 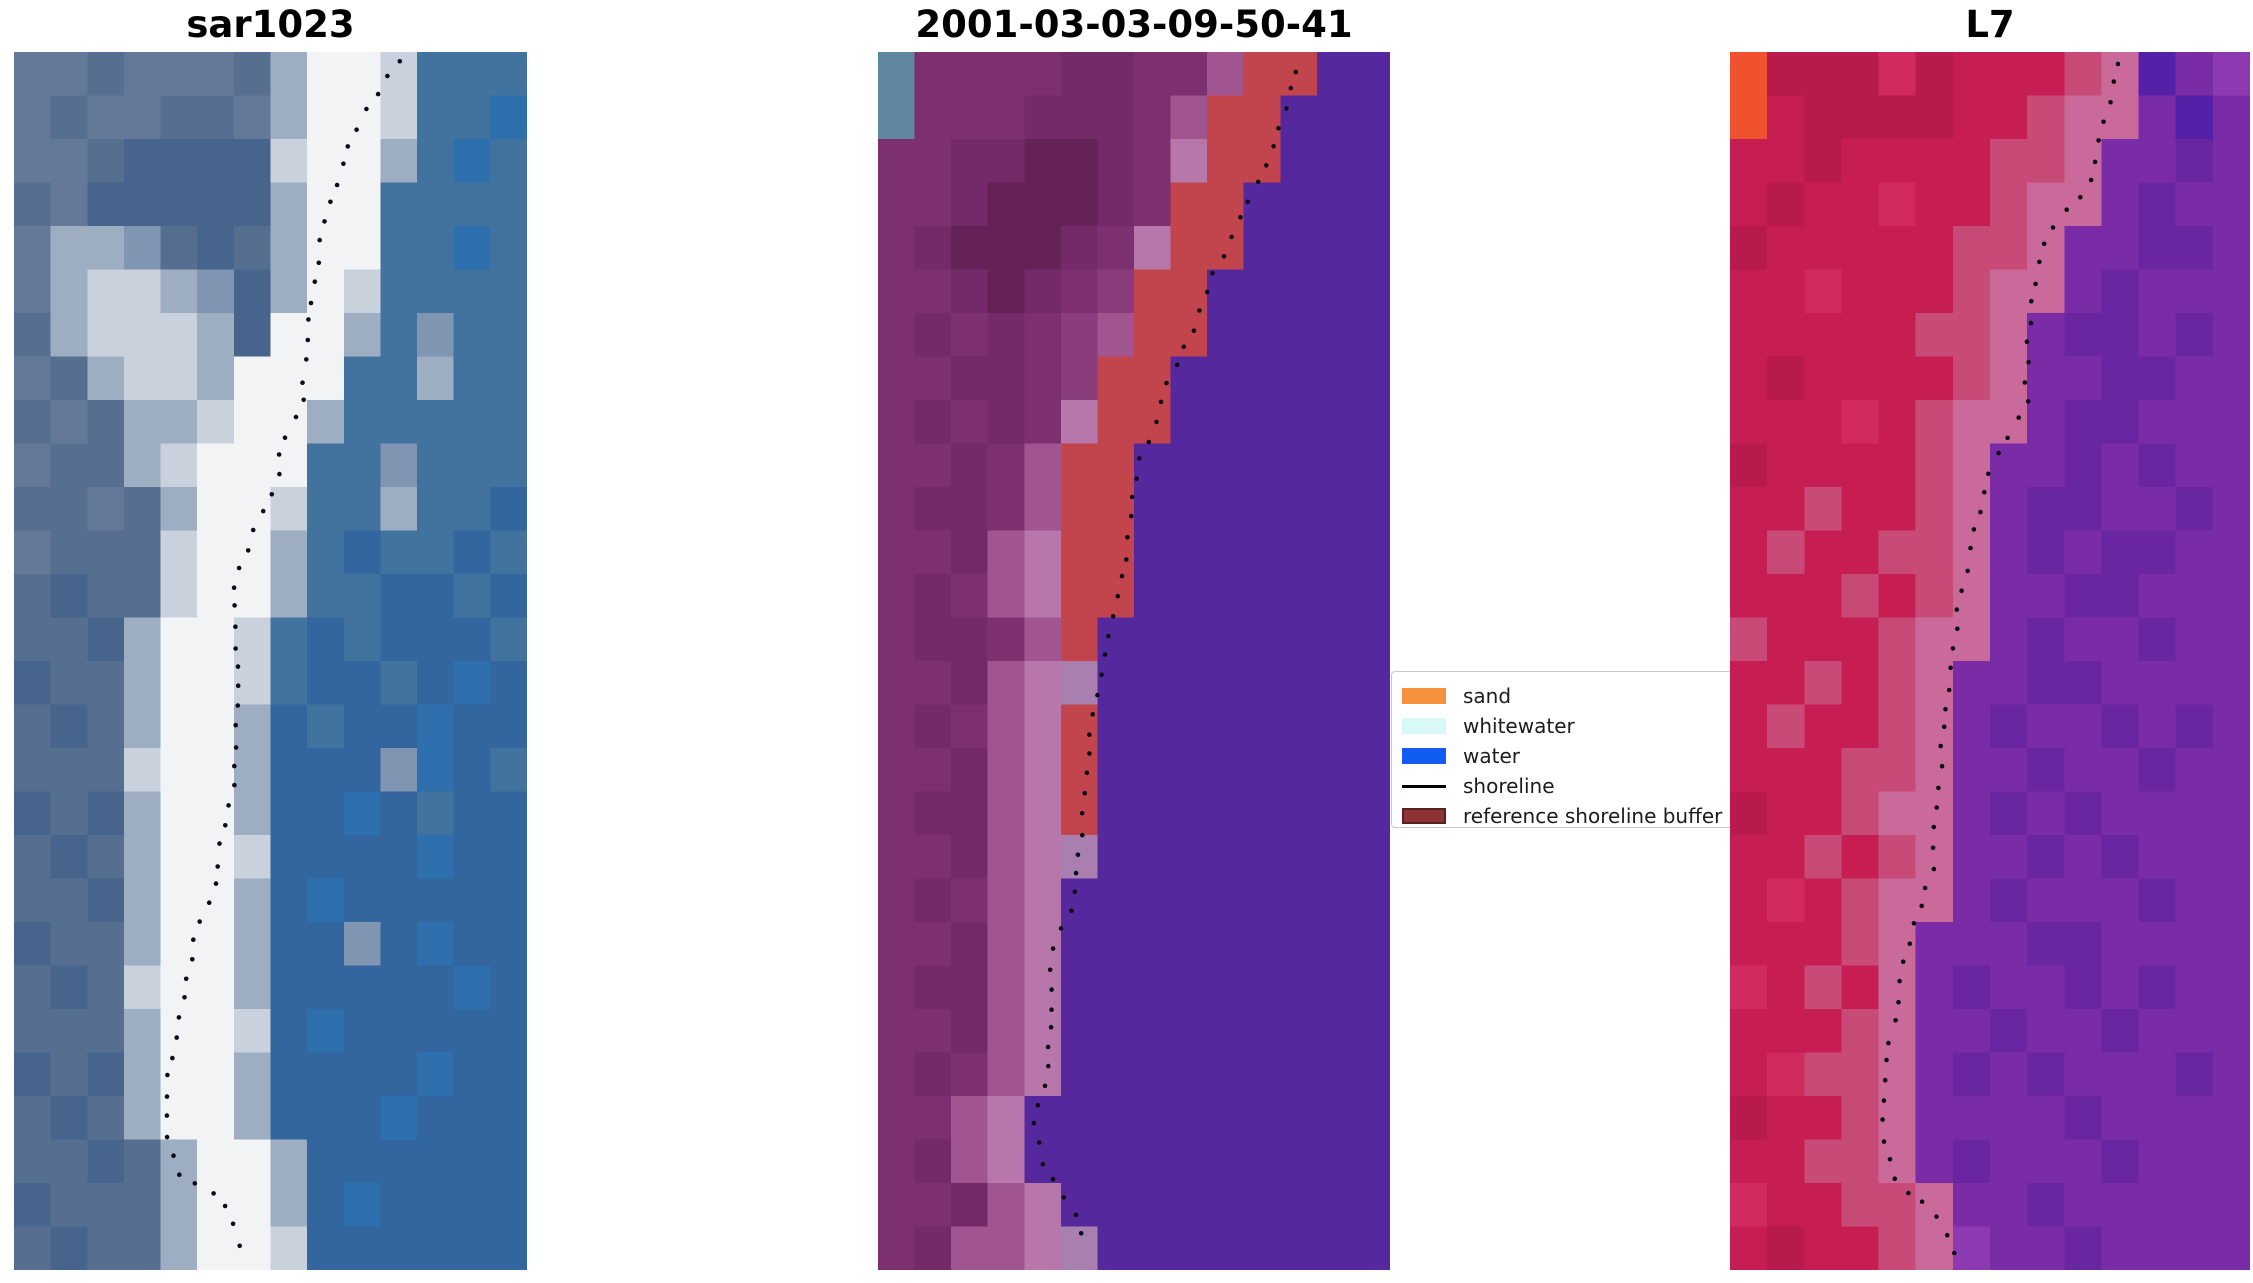 I want to click on panel-title-date: 2001-03-03-09-50-41, so click(x=1134, y=24).